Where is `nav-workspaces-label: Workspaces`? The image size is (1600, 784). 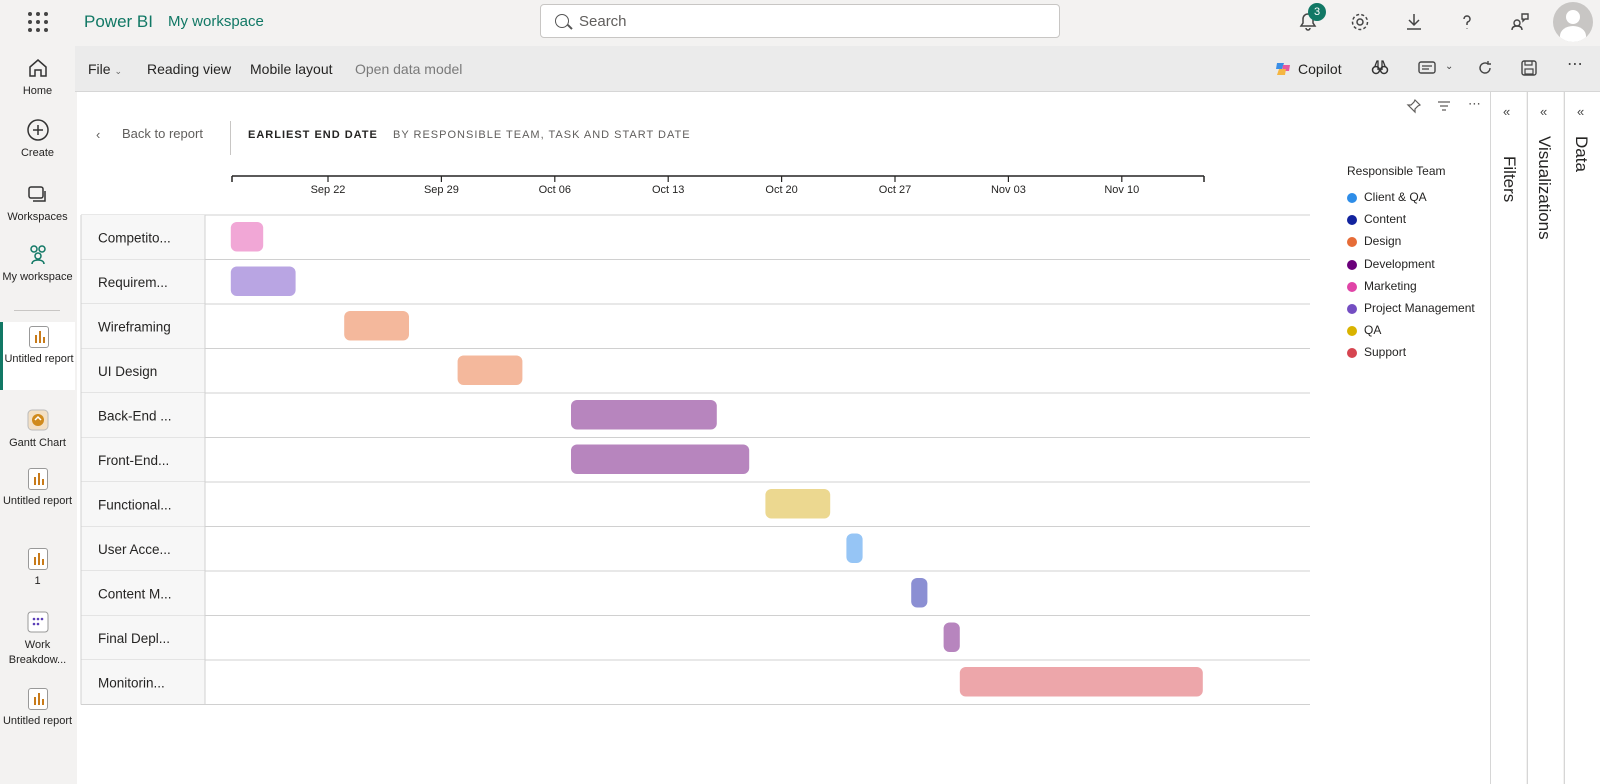 nav-workspaces-label: Workspaces is located at coordinates (37, 217).